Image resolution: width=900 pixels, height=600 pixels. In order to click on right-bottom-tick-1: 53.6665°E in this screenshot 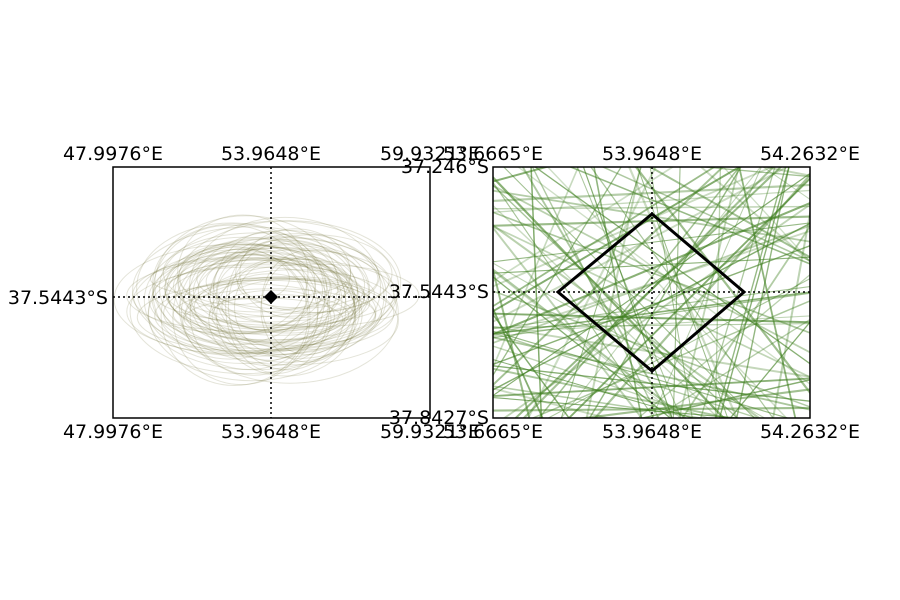, I will do `click(493, 432)`.